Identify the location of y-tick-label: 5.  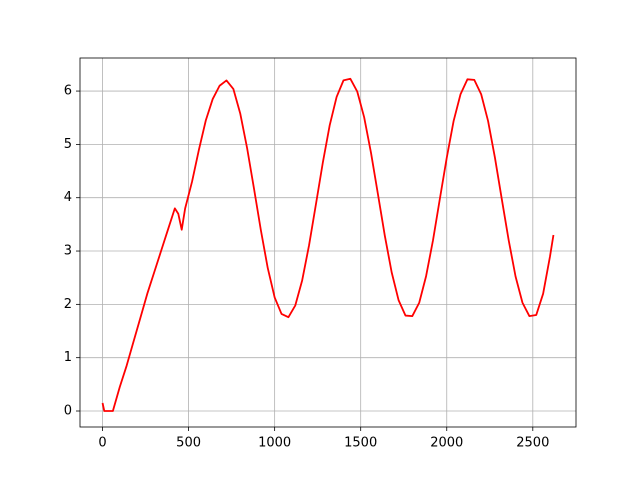
(68, 144).